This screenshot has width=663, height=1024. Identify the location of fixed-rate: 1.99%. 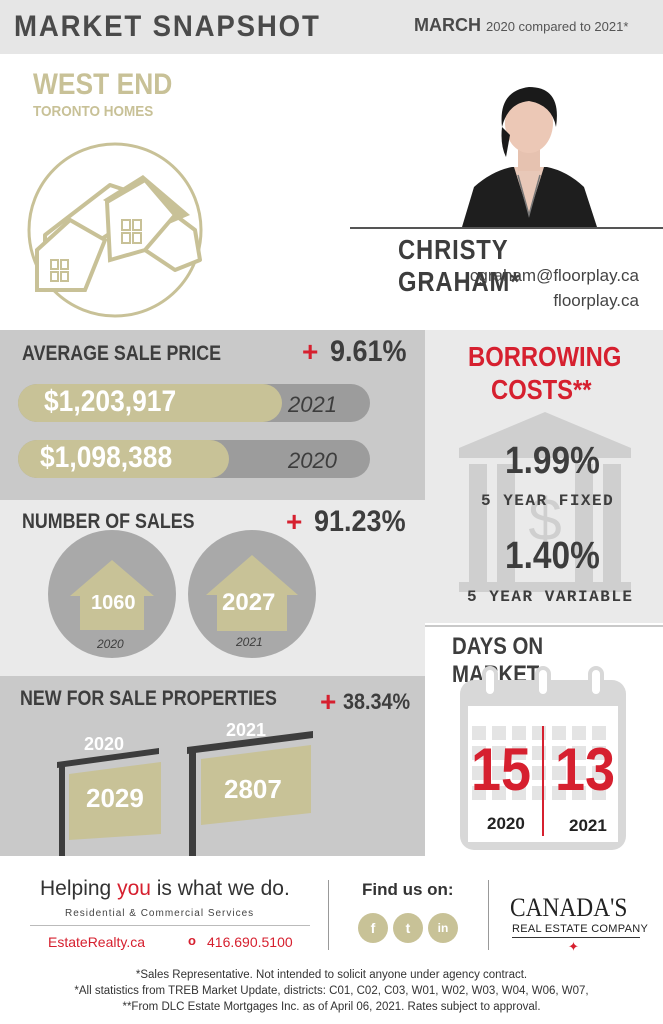
(552, 461).